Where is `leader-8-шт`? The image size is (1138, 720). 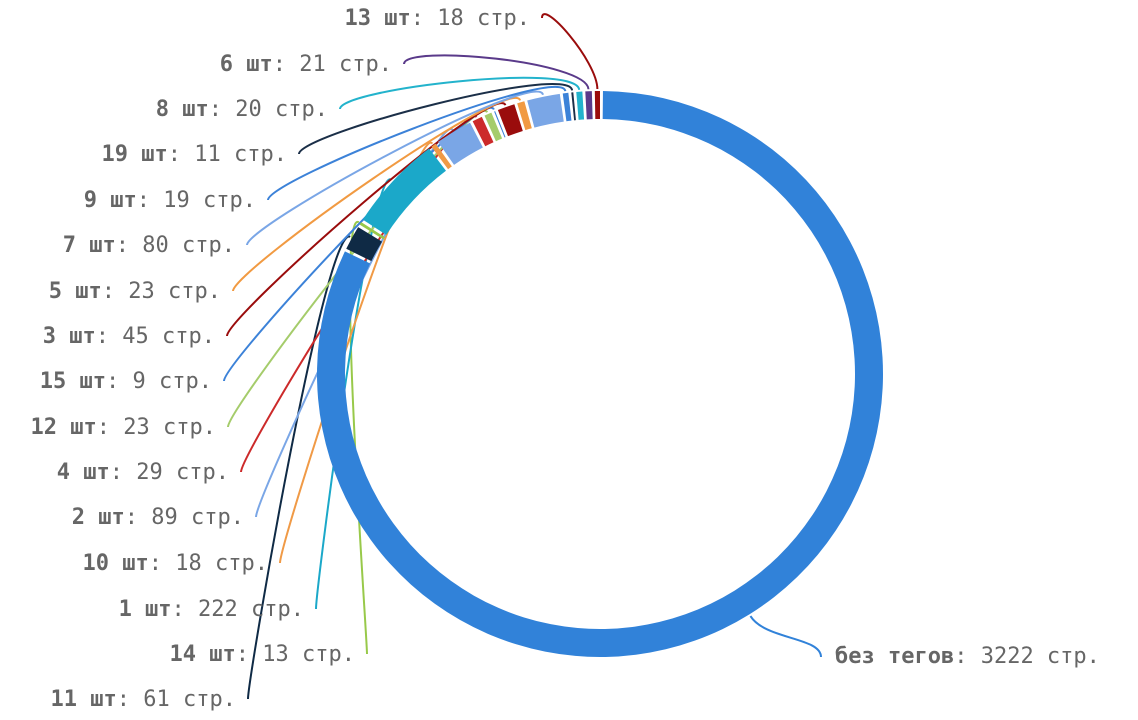
leader-8-шт is located at coordinates (460, 93).